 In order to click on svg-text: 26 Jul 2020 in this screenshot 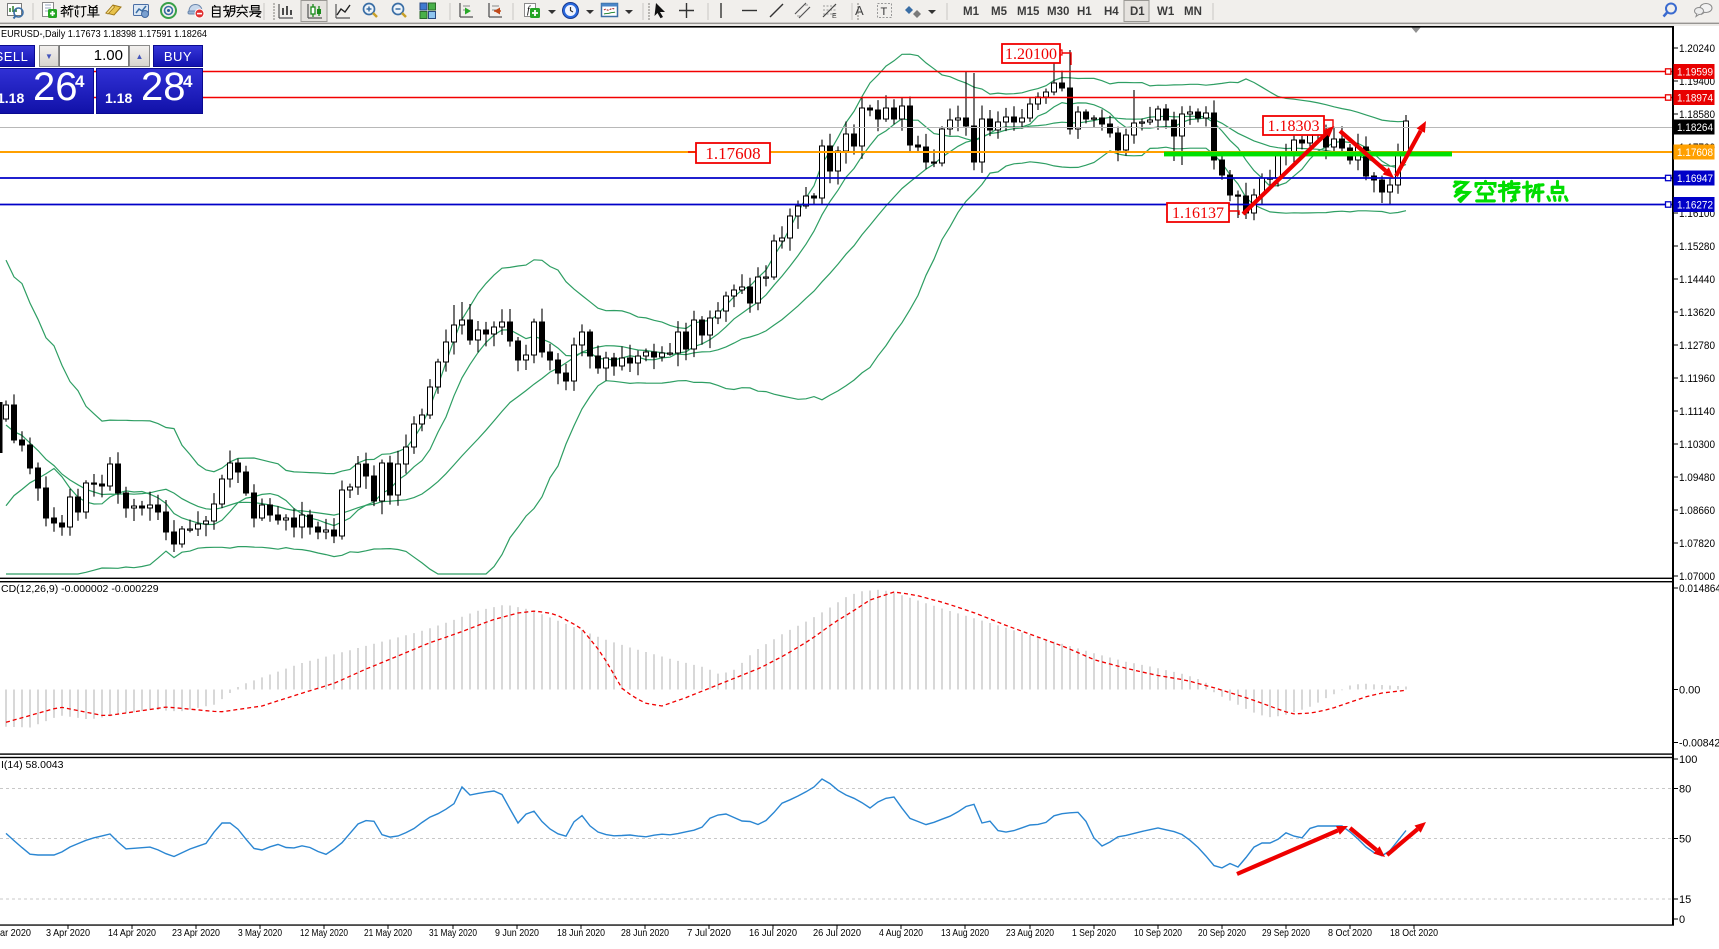, I will do `click(837, 933)`.